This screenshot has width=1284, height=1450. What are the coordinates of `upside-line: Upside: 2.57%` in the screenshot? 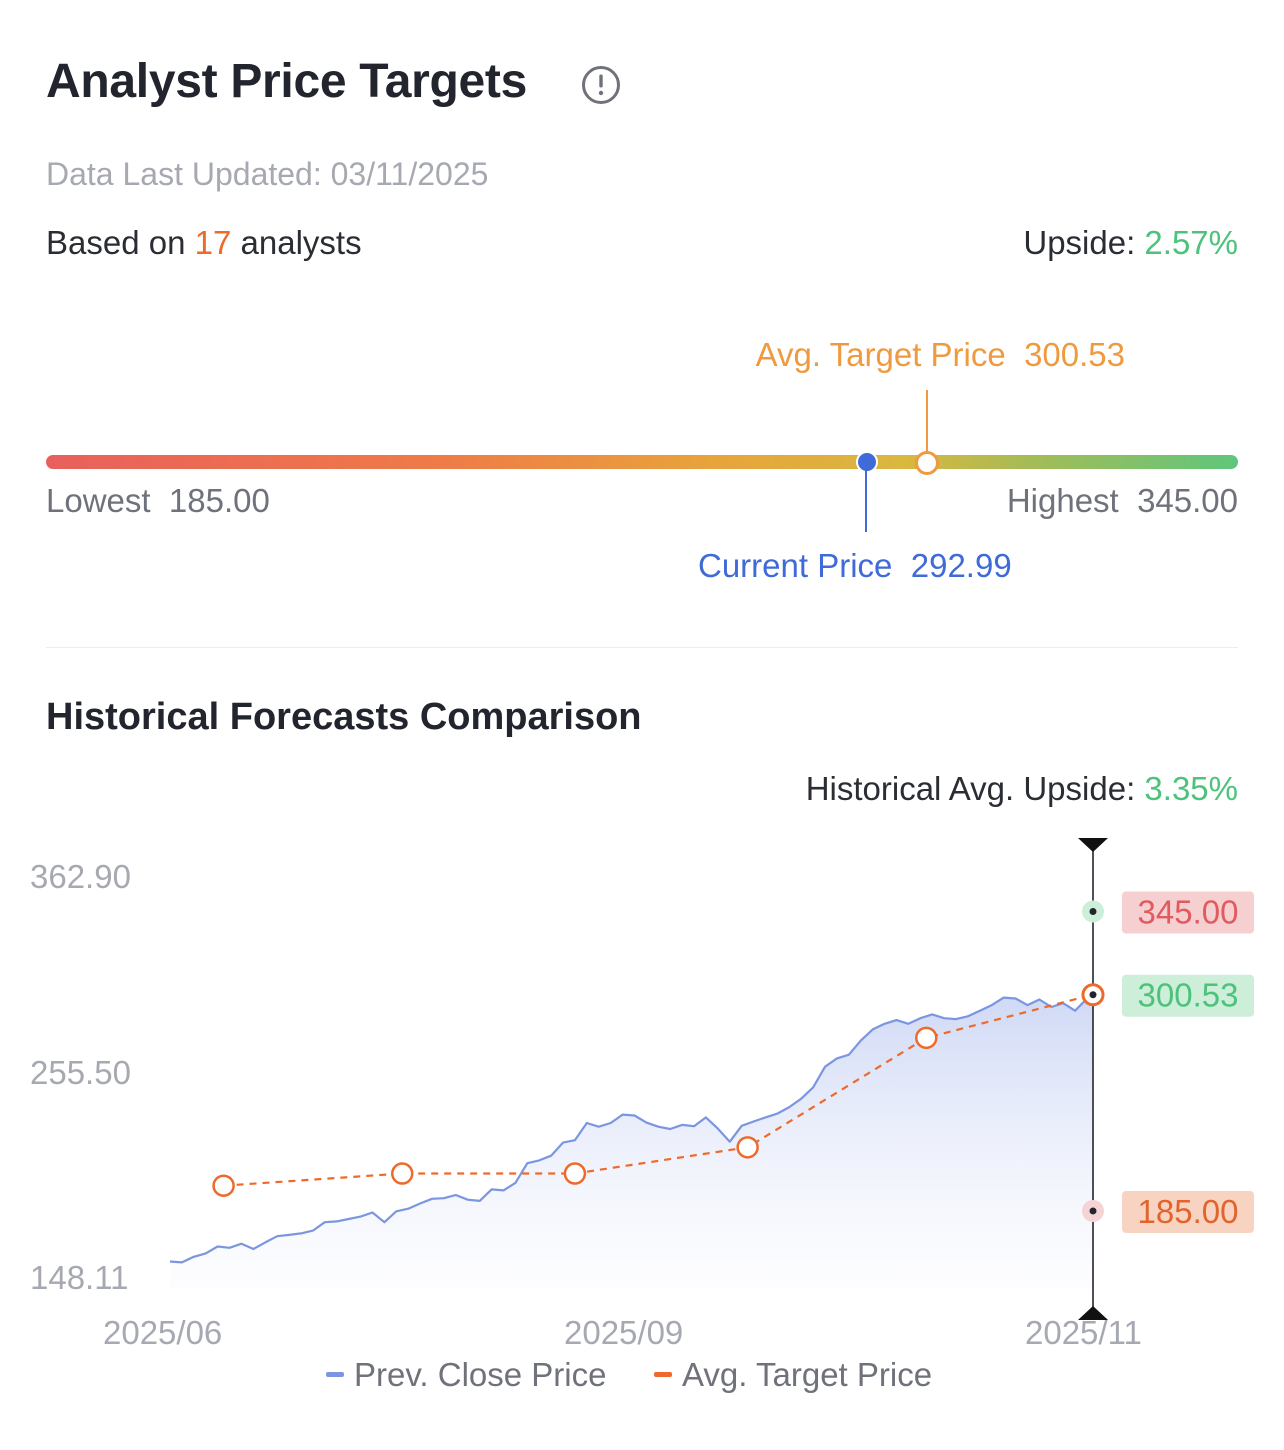 It's located at (1130, 243).